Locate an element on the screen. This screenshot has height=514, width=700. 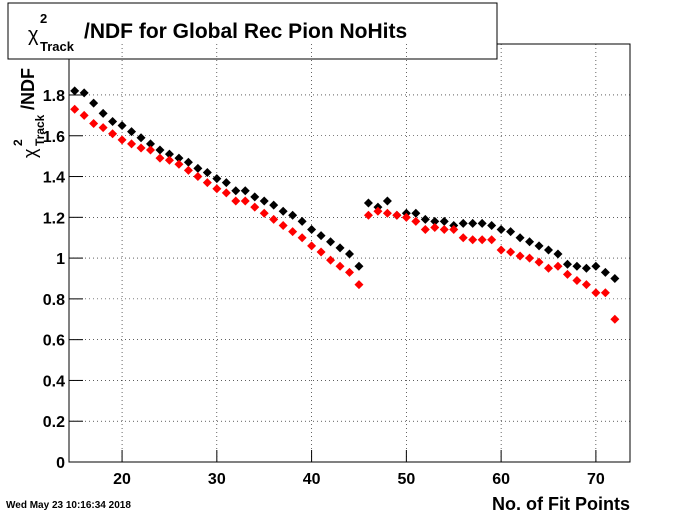
title-symbol: χ is located at coordinates (33, 35).